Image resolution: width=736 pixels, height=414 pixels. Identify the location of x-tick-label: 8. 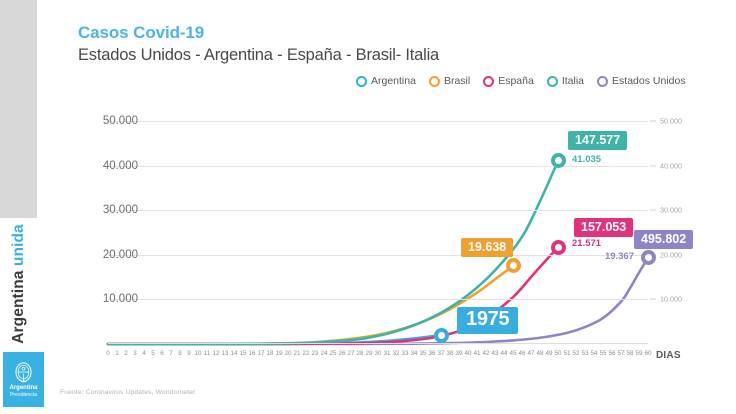
(180, 353).